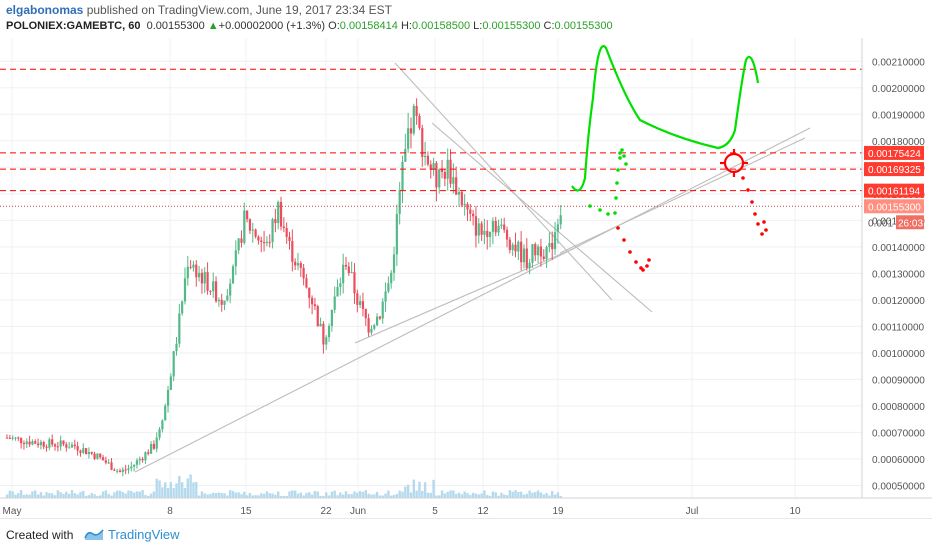 The width and height of the screenshot is (932, 551). What do you see at coordinates (894, 169) in the screenshot?
I see `price-label-bg` at bounding box center [894, 169].